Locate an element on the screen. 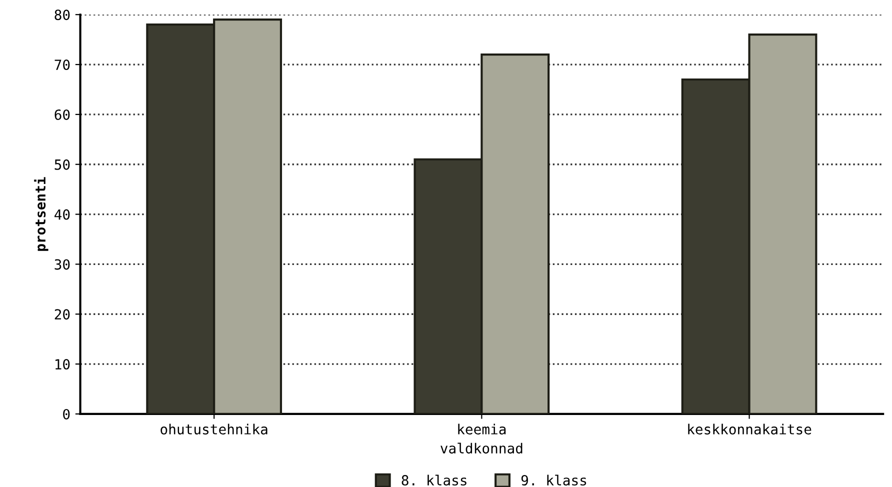 The image size is (892, 487). x-tick-label: ohutustehnika is located at coordinates (214, 429).